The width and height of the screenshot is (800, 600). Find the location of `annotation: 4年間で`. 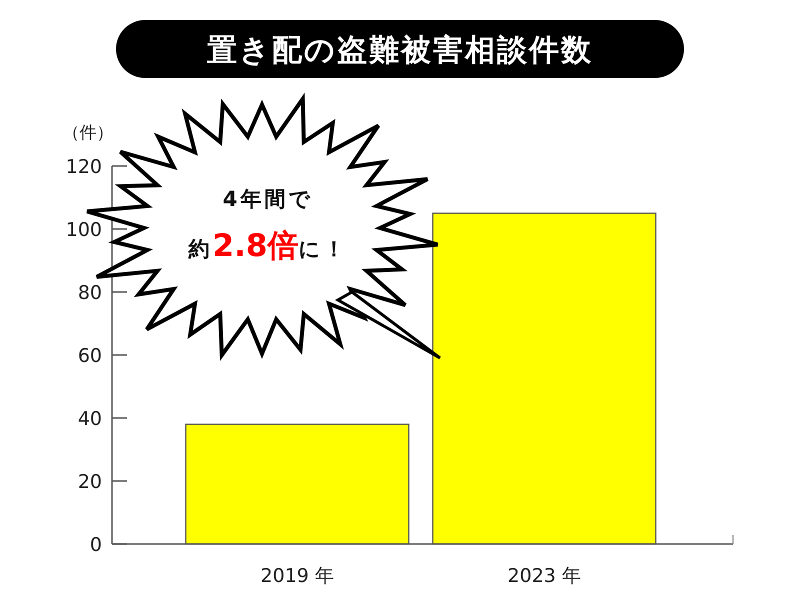

annotation: 4年間で is located at coordinates (268, 199).